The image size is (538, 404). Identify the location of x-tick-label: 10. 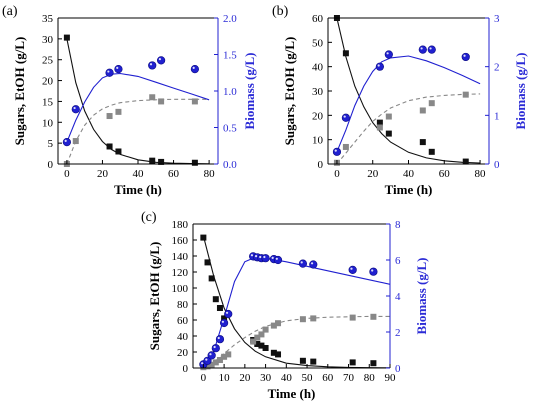
(225, 378).